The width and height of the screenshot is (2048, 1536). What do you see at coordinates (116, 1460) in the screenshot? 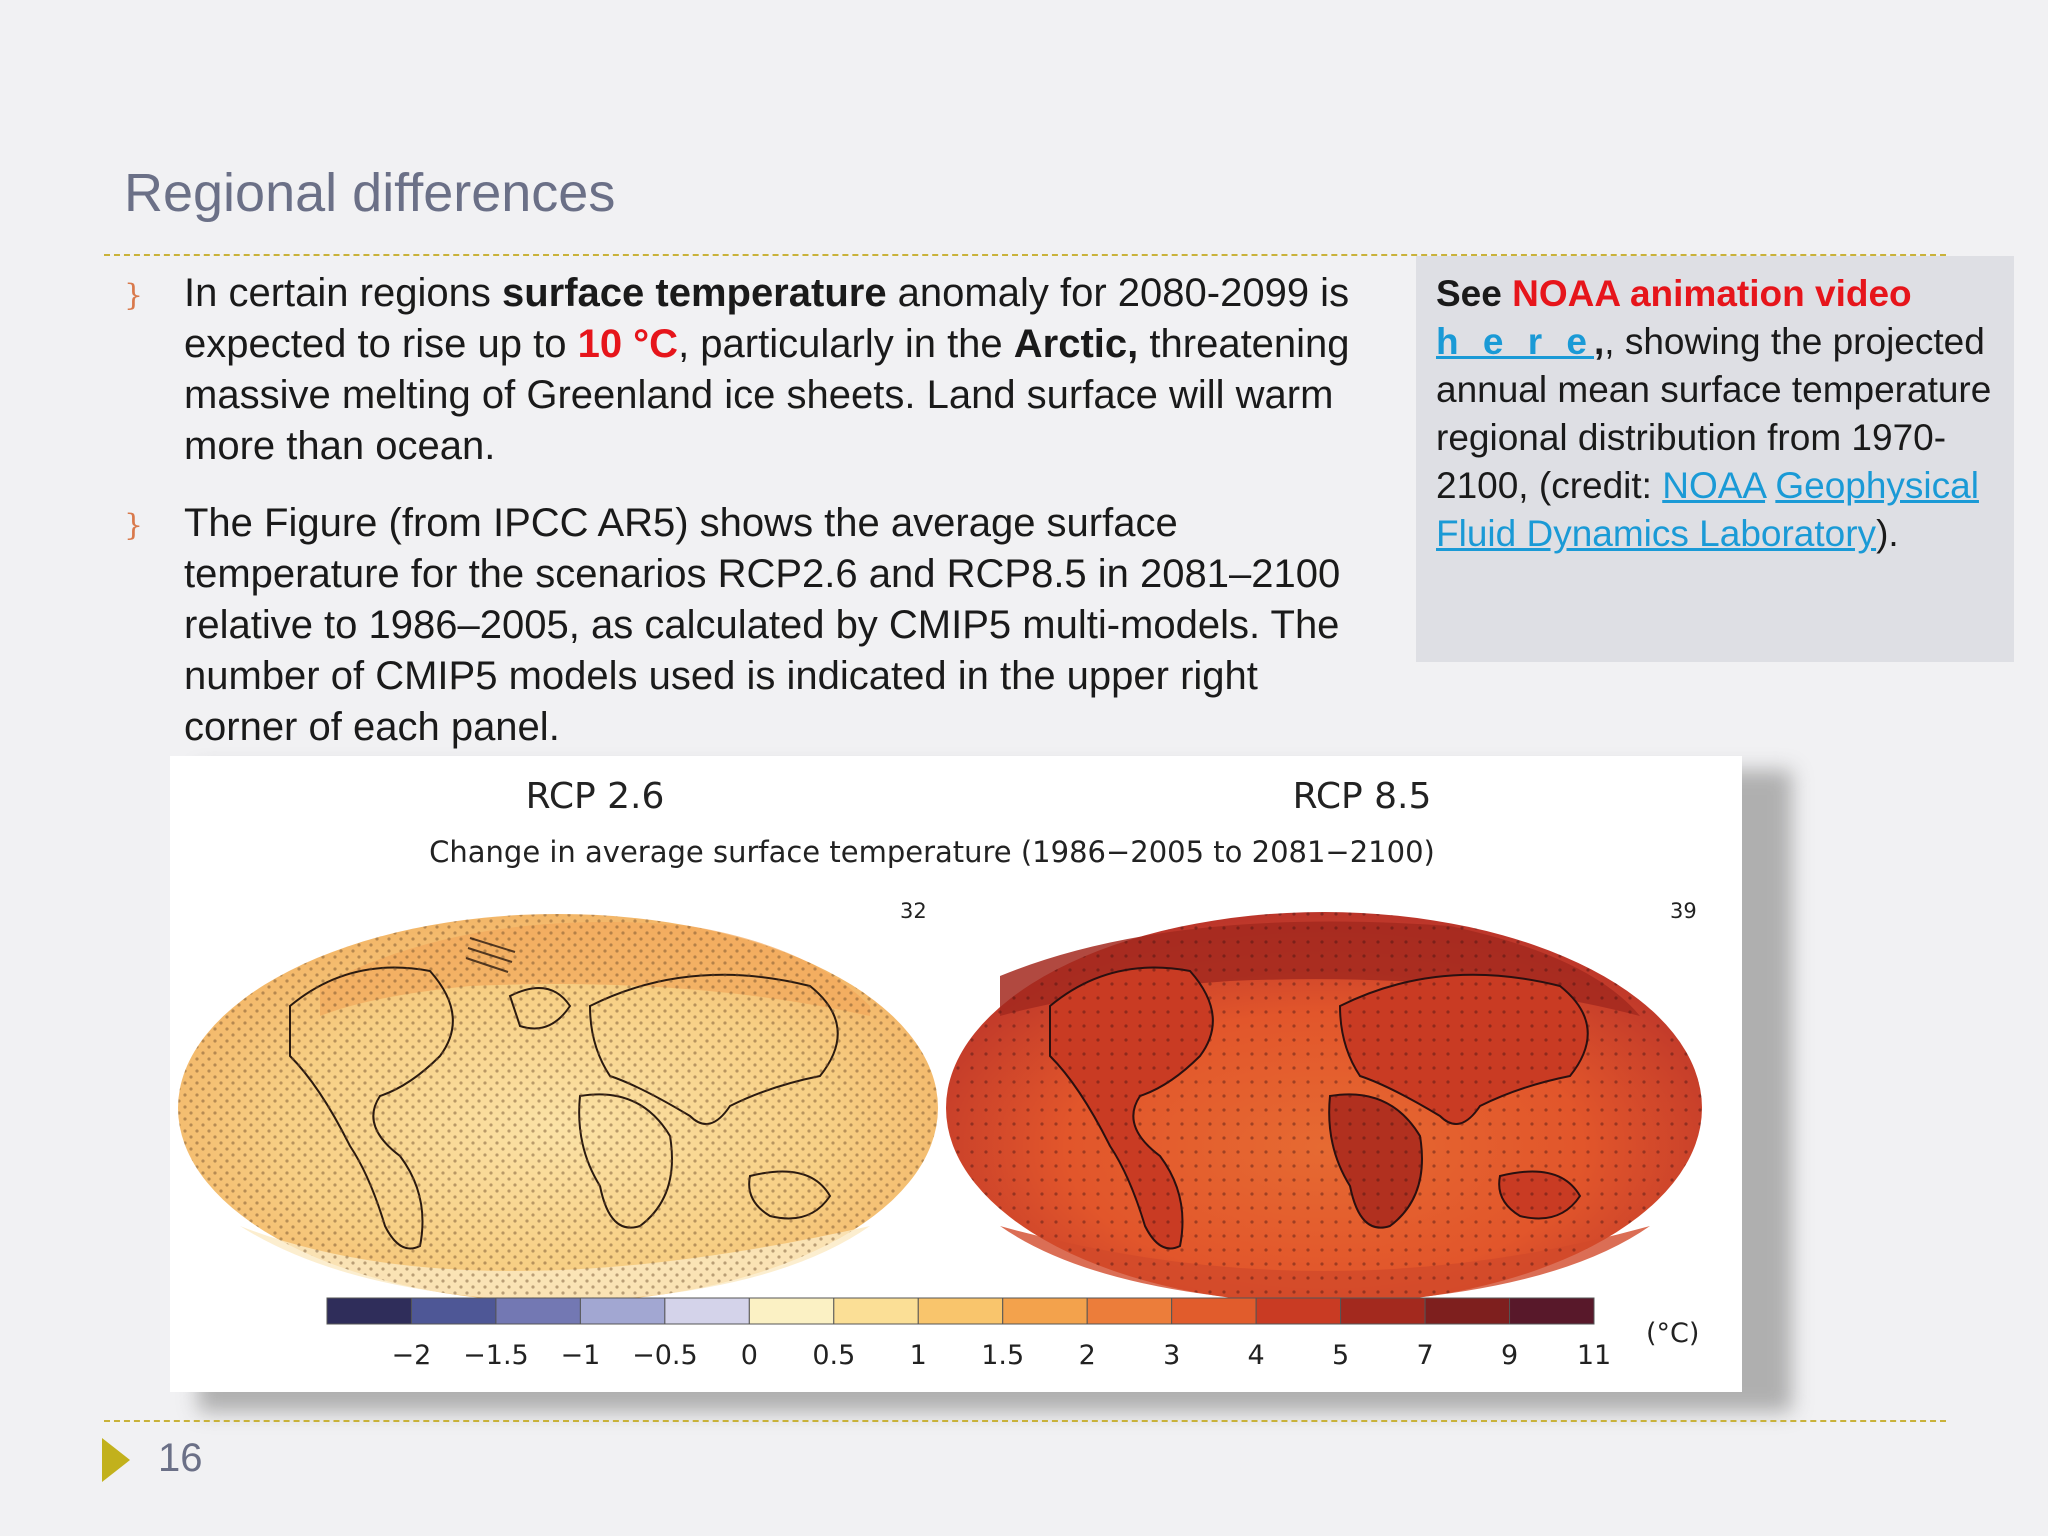
I see `footer-triangle-icon` at bounding box center [116, 1460].